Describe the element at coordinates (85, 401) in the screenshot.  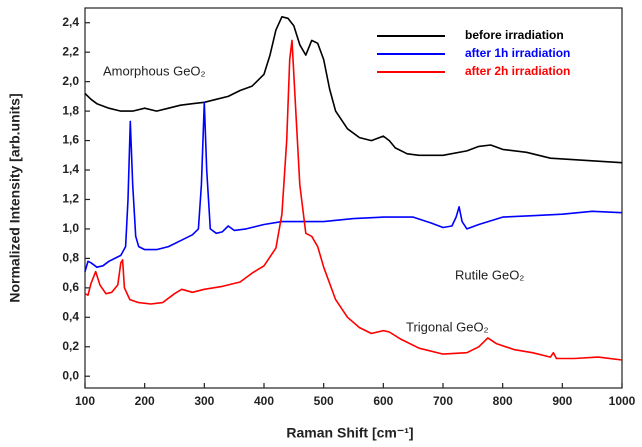
I see `x-tick-label: 100` at that location.